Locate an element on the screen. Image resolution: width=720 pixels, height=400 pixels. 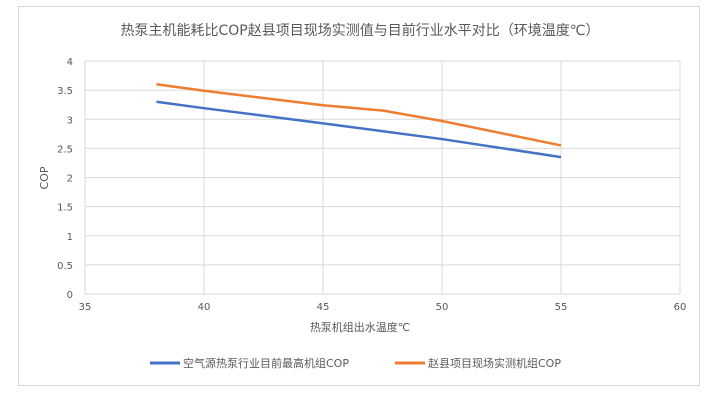
x-tick-label: 55 is located at coordinates (561, 307).